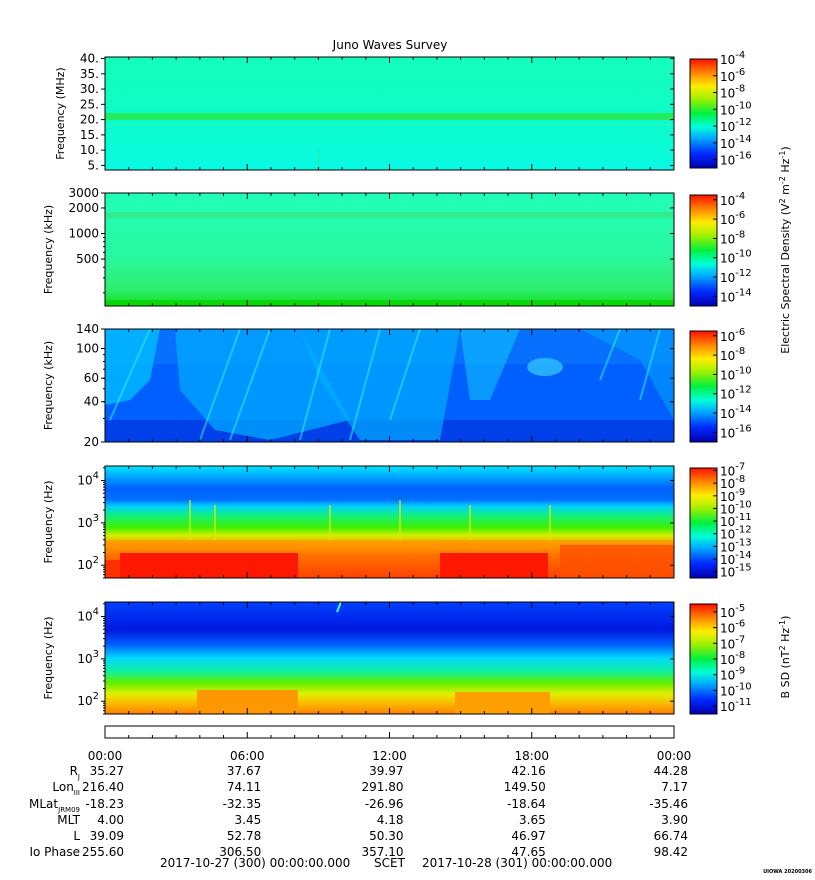 This screenshot has width=815, height=880. What do you see at coordinates (89, 104) in the screenshot?
I see `y-tick-label: 25.` at bounding box center [89, 104].